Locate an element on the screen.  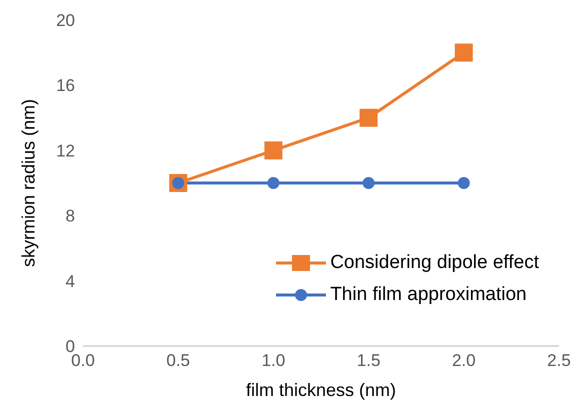
y-tick-label: 20 is located at coordinates (65, 20).